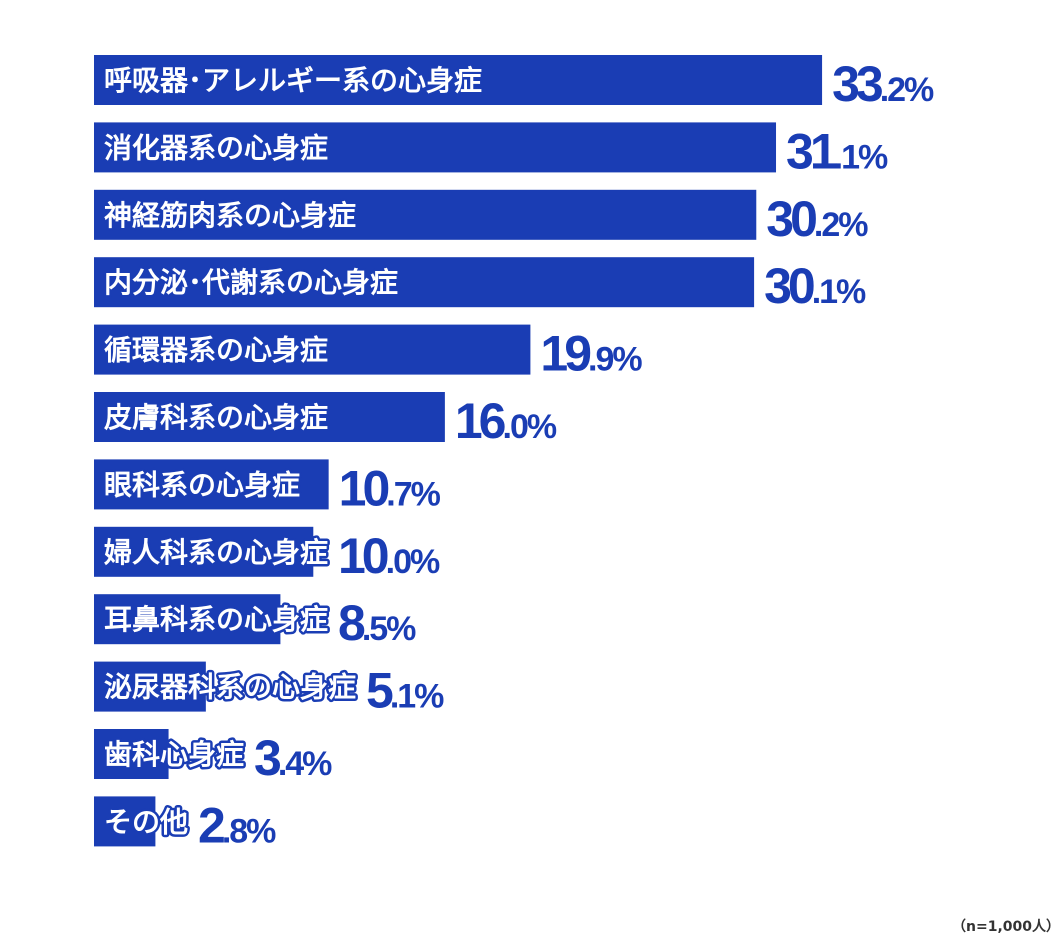 The width and height of the screenshot is (1064, 938). Describe the element at coordinates (506, 421) in the screenshot. I see `value-label: 16.0%` at that location.